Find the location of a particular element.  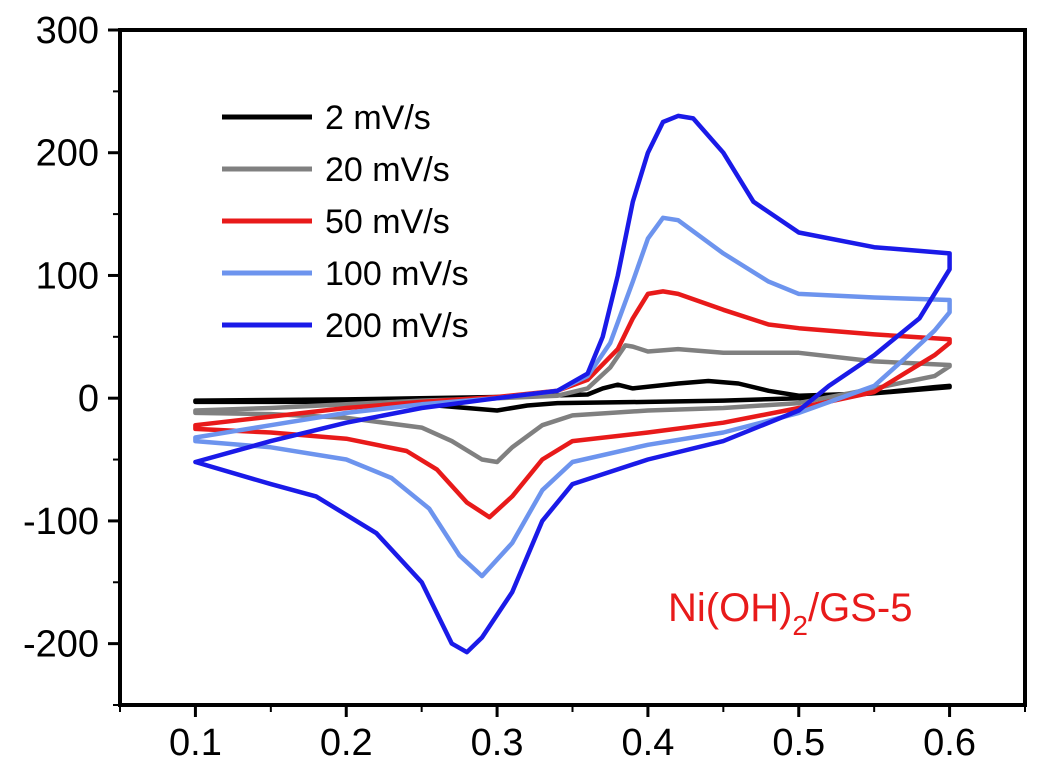

legend-label: 2 mV/s is located at coordinates (378, 118).